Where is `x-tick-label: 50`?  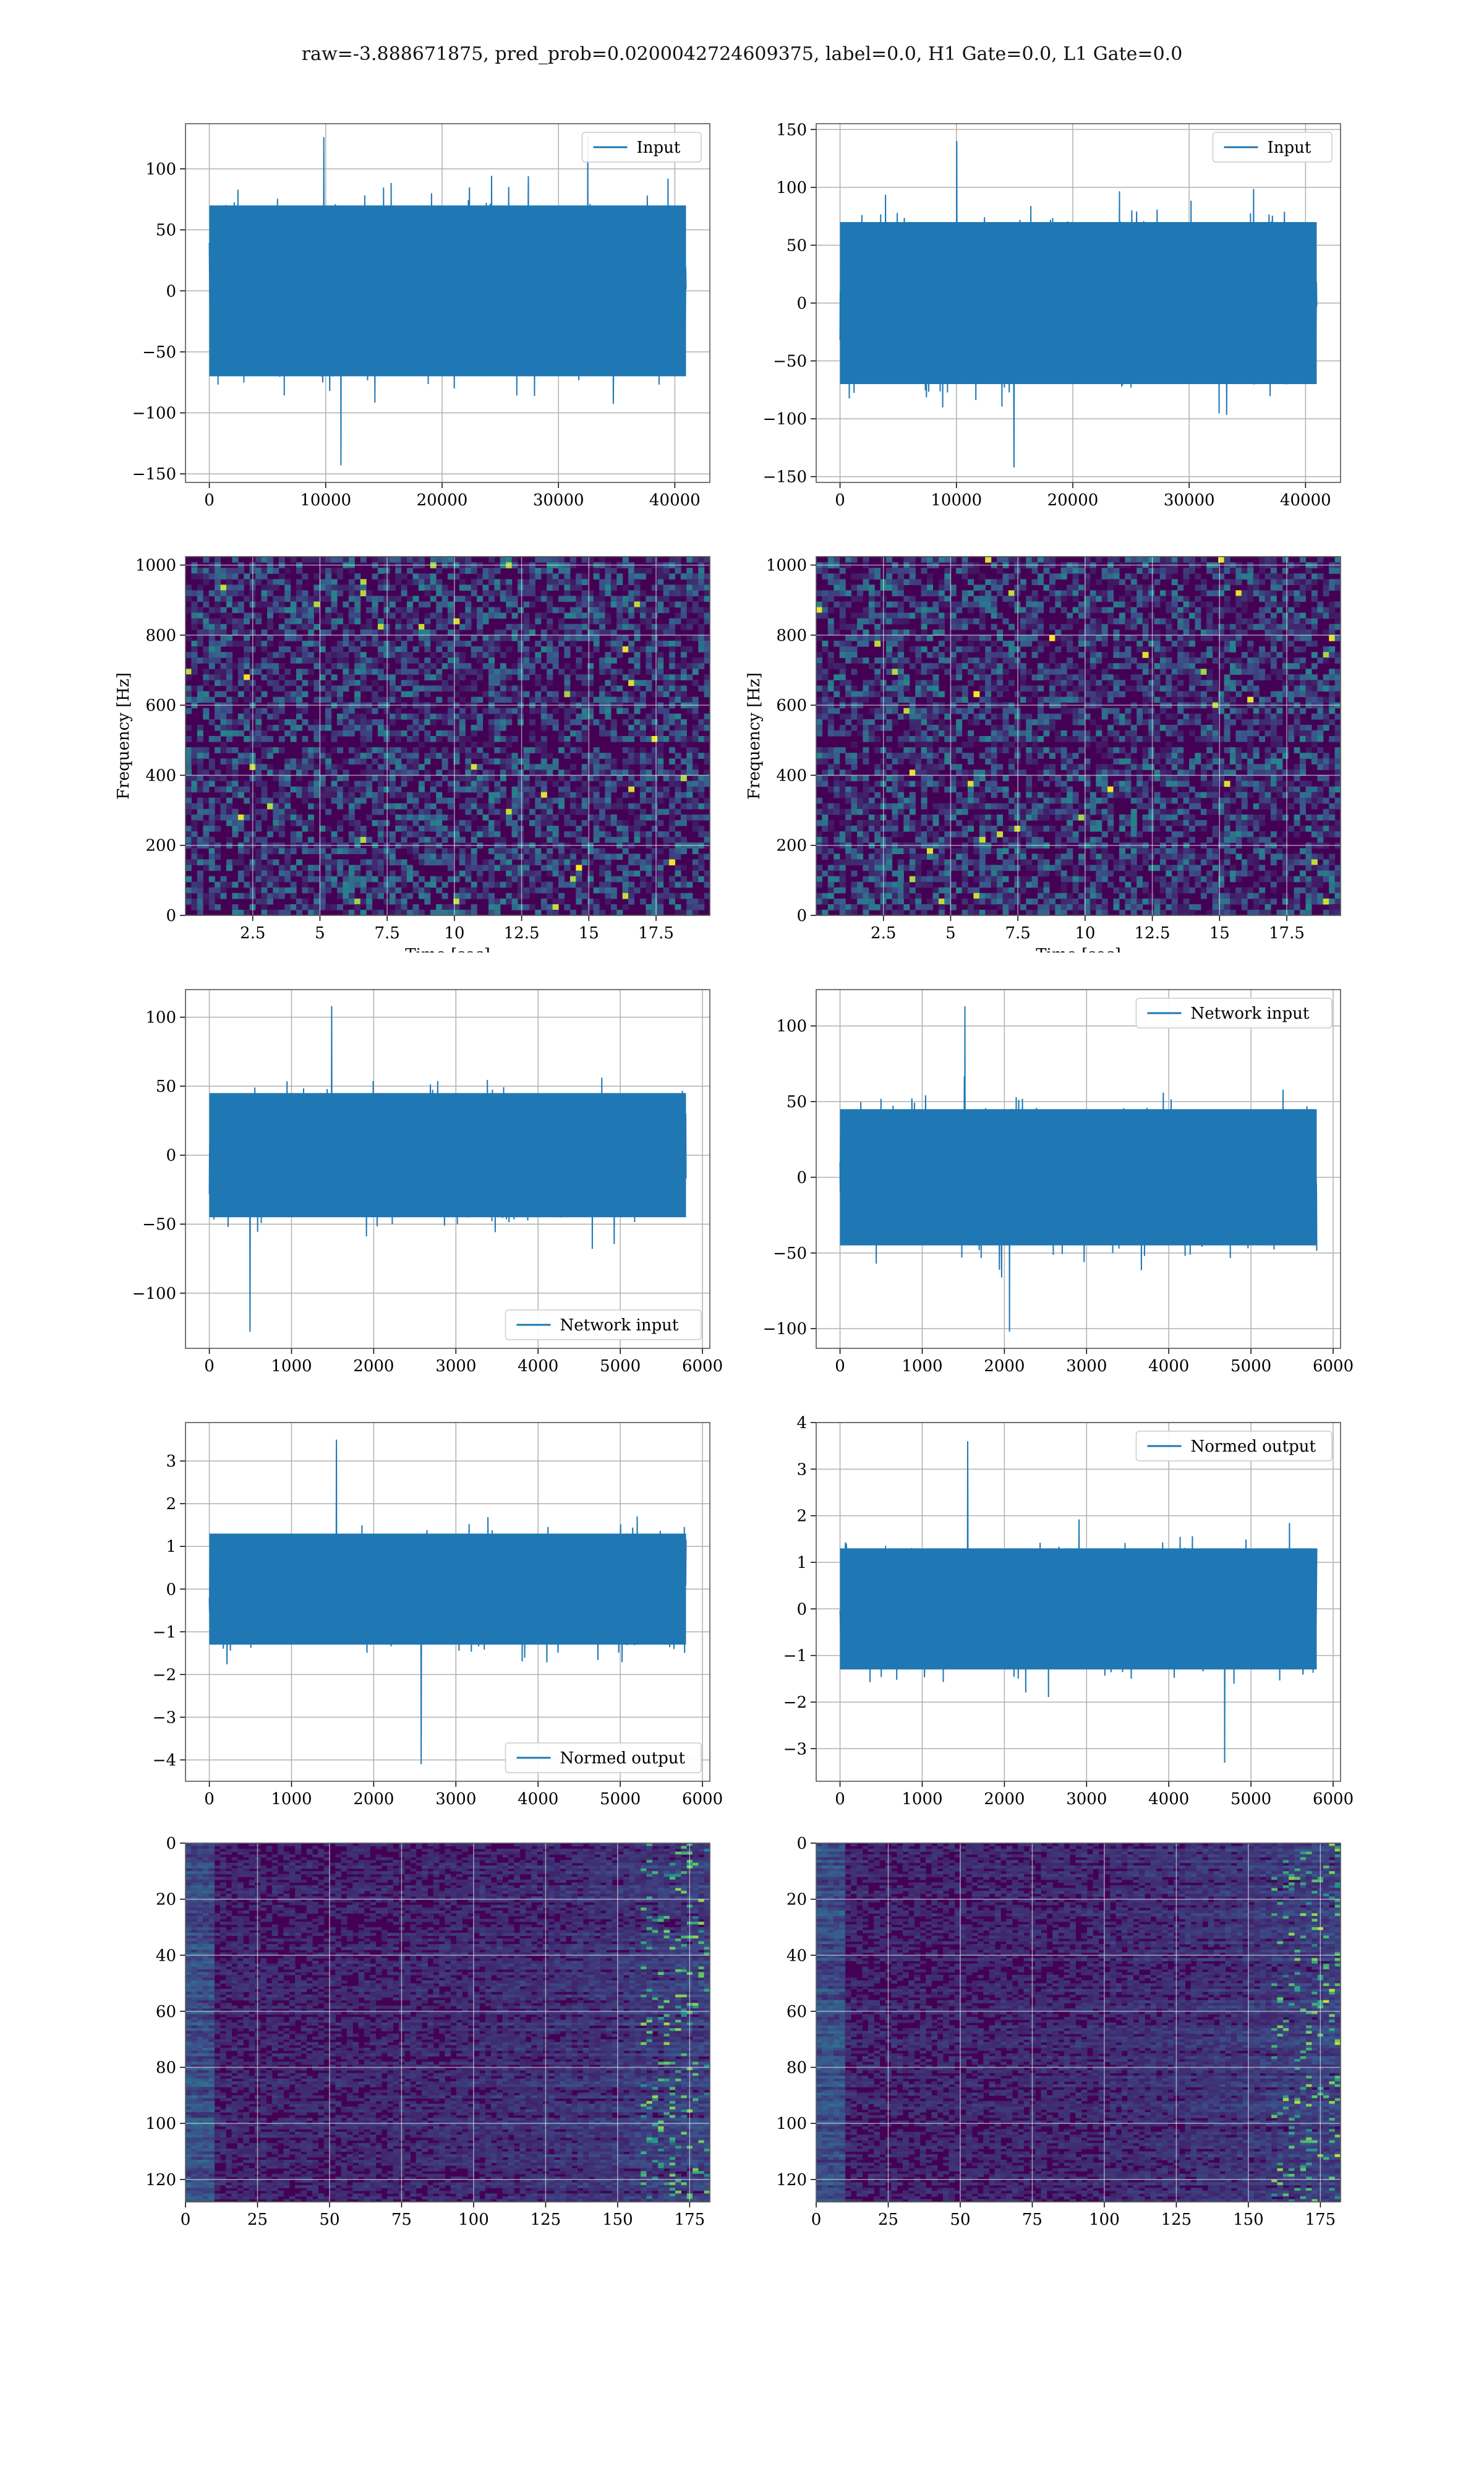
x-tick-label: 50 is located at coordinates (960, 2220).